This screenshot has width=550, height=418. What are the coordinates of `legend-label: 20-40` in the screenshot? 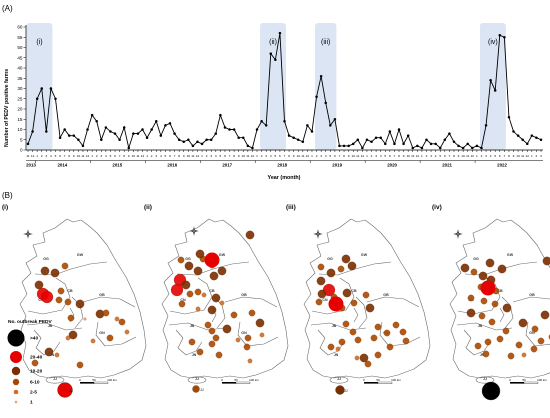 It's located at (36, 358).